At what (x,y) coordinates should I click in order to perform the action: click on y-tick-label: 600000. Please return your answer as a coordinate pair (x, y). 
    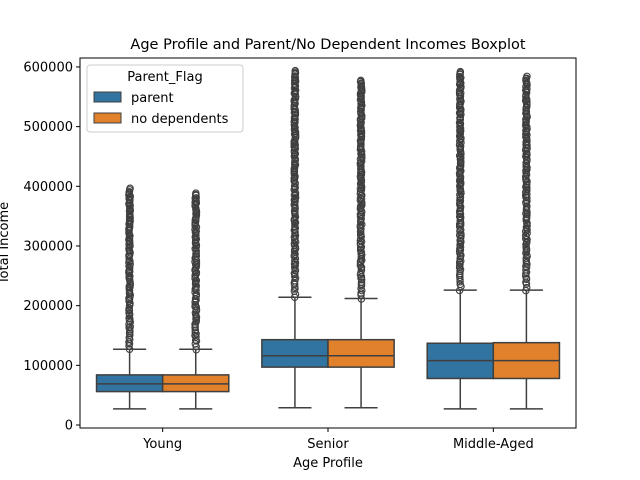
    Looking at the image, I should click on (48, 67).